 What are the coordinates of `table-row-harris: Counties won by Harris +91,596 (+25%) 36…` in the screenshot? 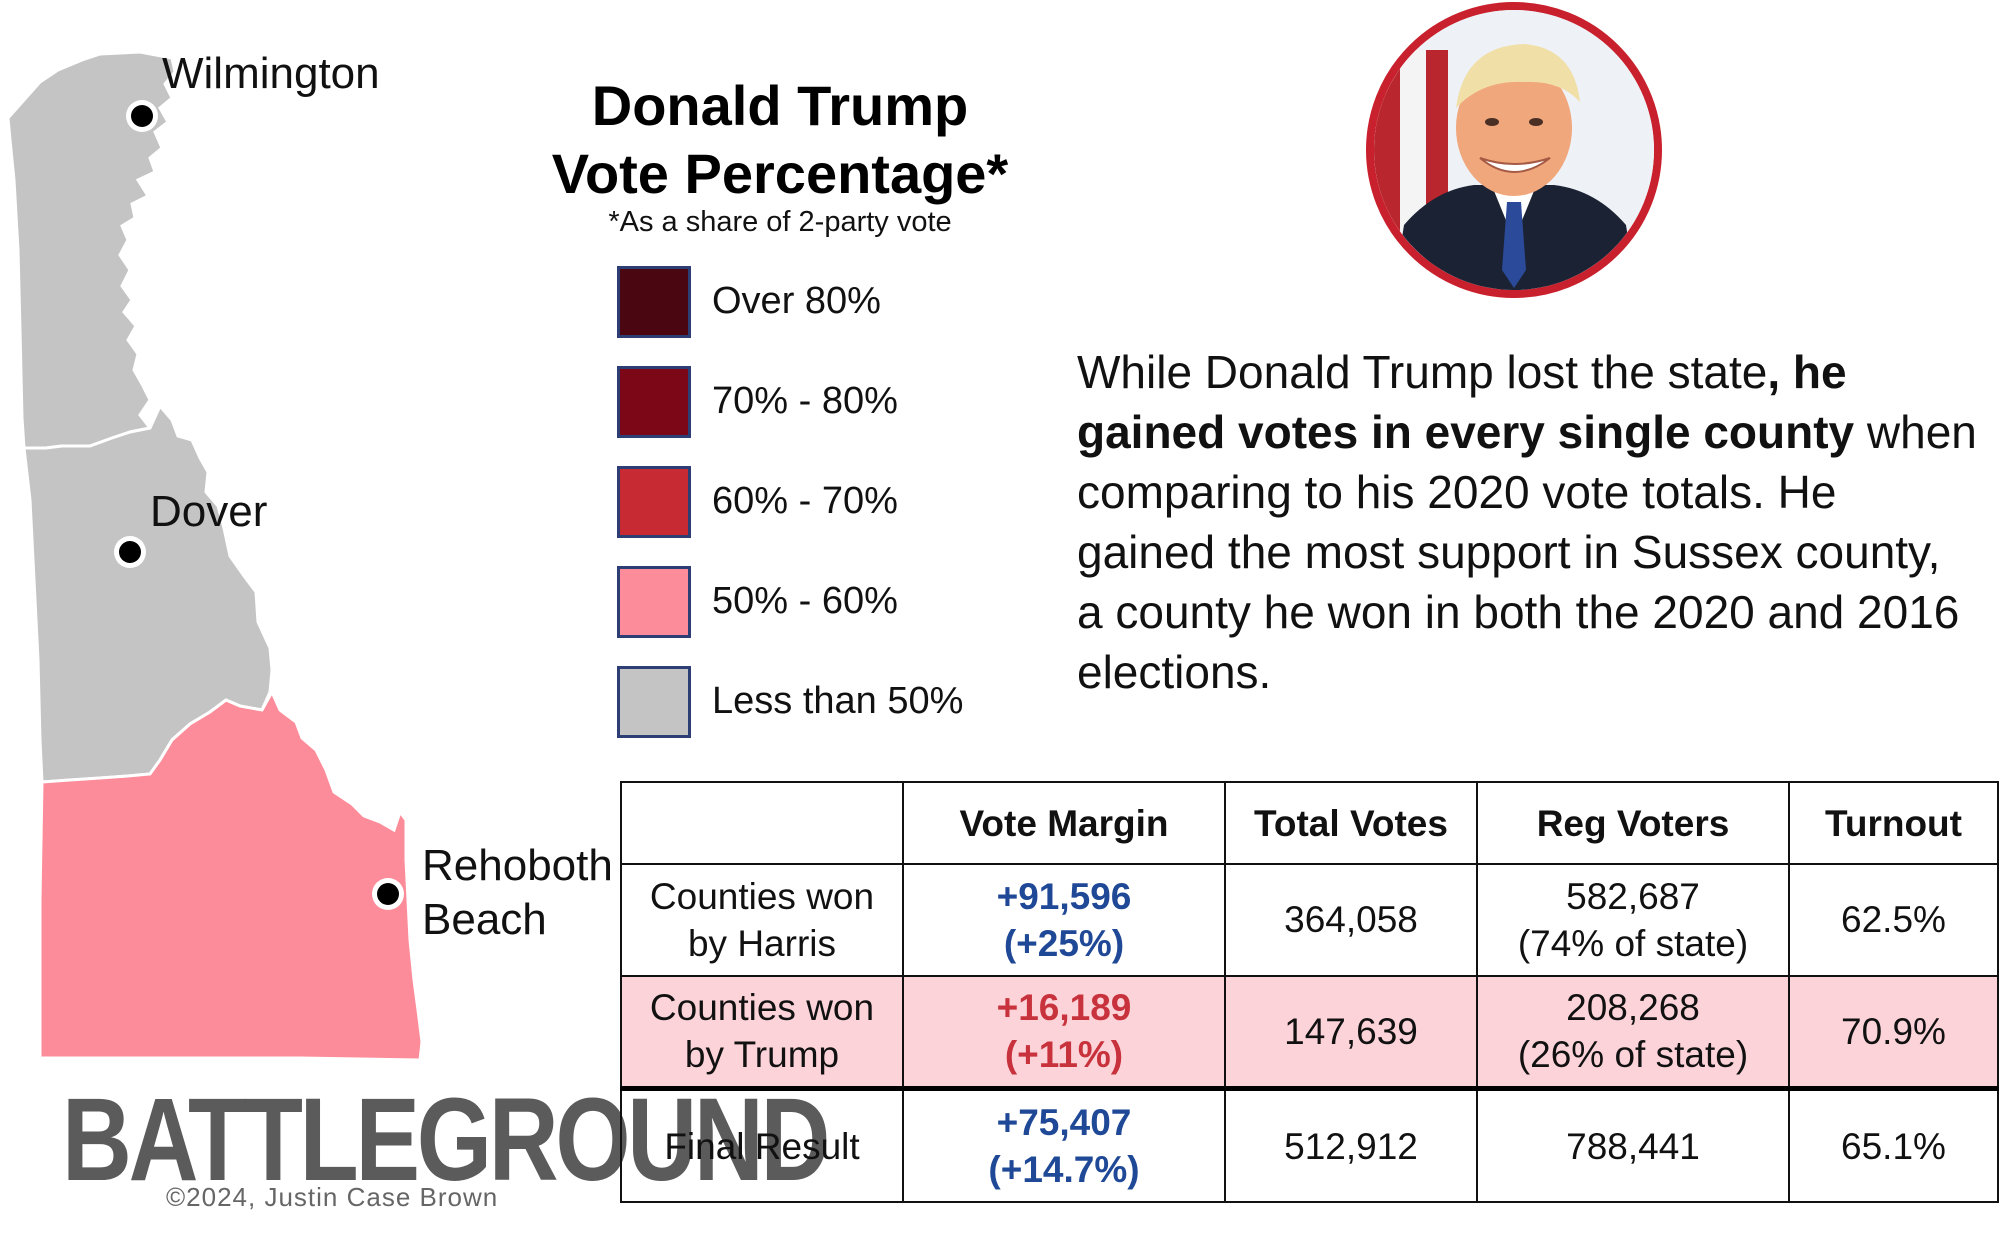 It's located at (1309, 920).